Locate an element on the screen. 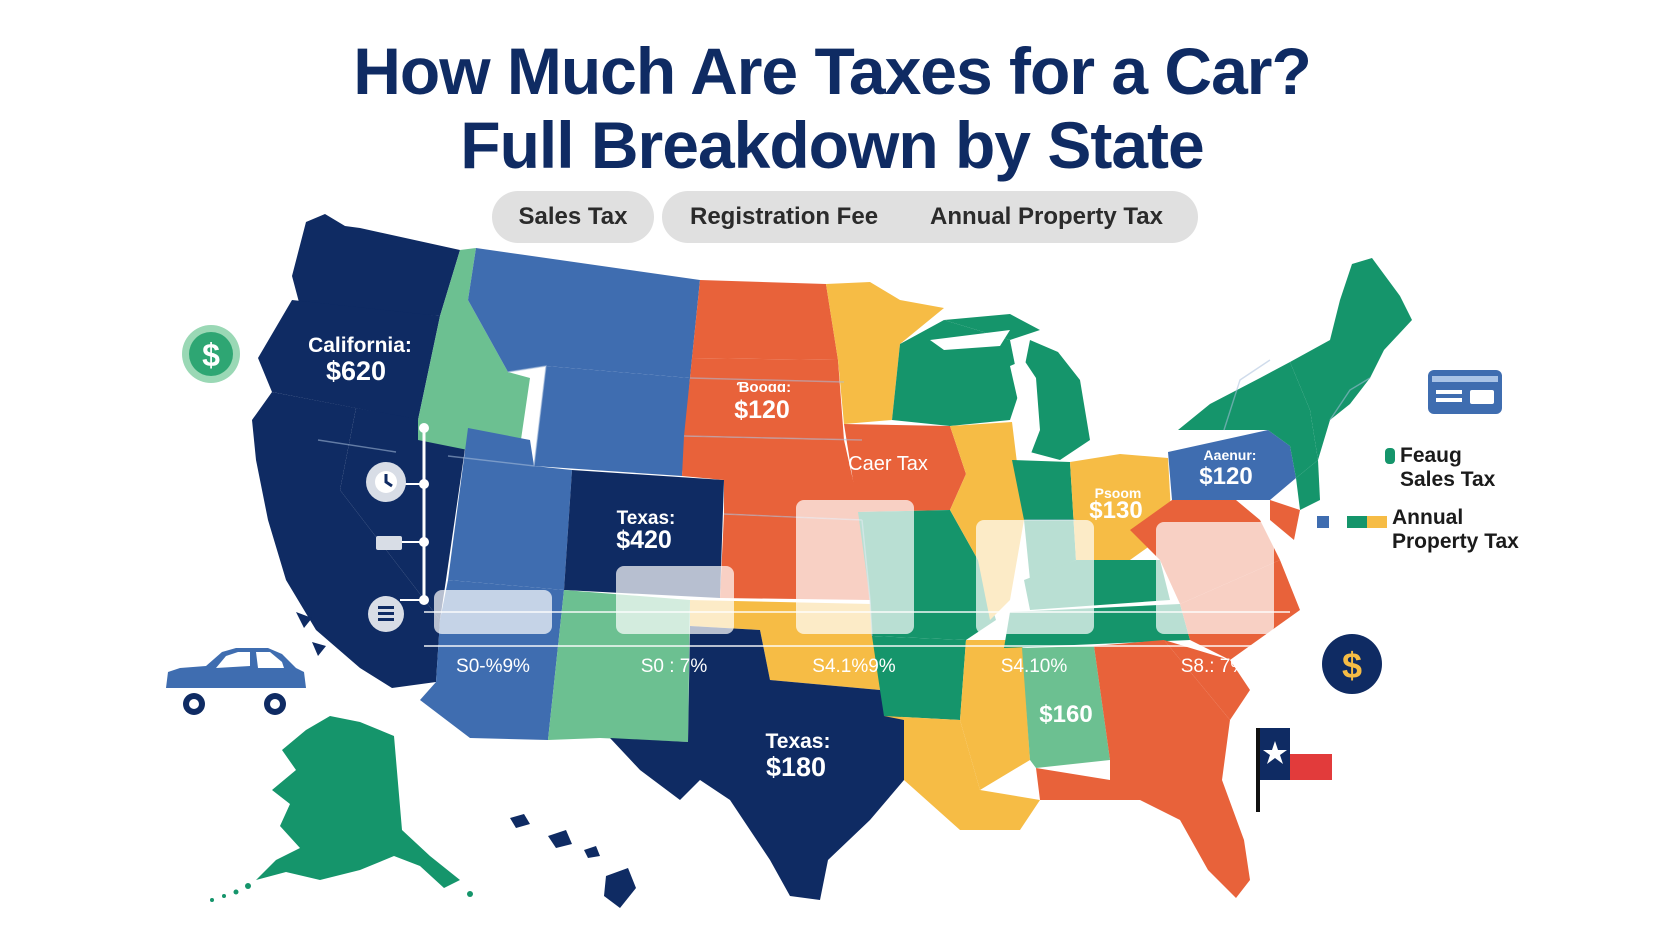  state-louisiana is located at coordinates (962, 773).